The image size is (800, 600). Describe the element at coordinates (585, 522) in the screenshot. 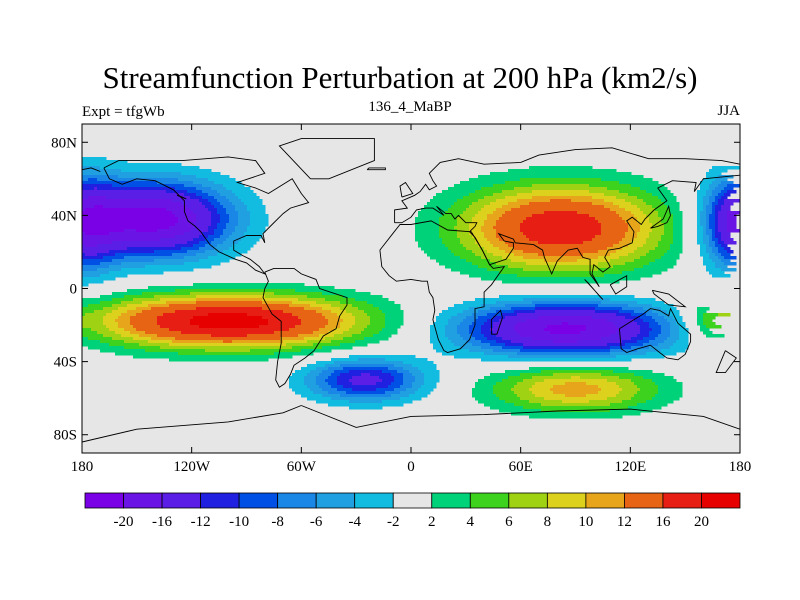

I see `colorbar-label: 10` at that location.